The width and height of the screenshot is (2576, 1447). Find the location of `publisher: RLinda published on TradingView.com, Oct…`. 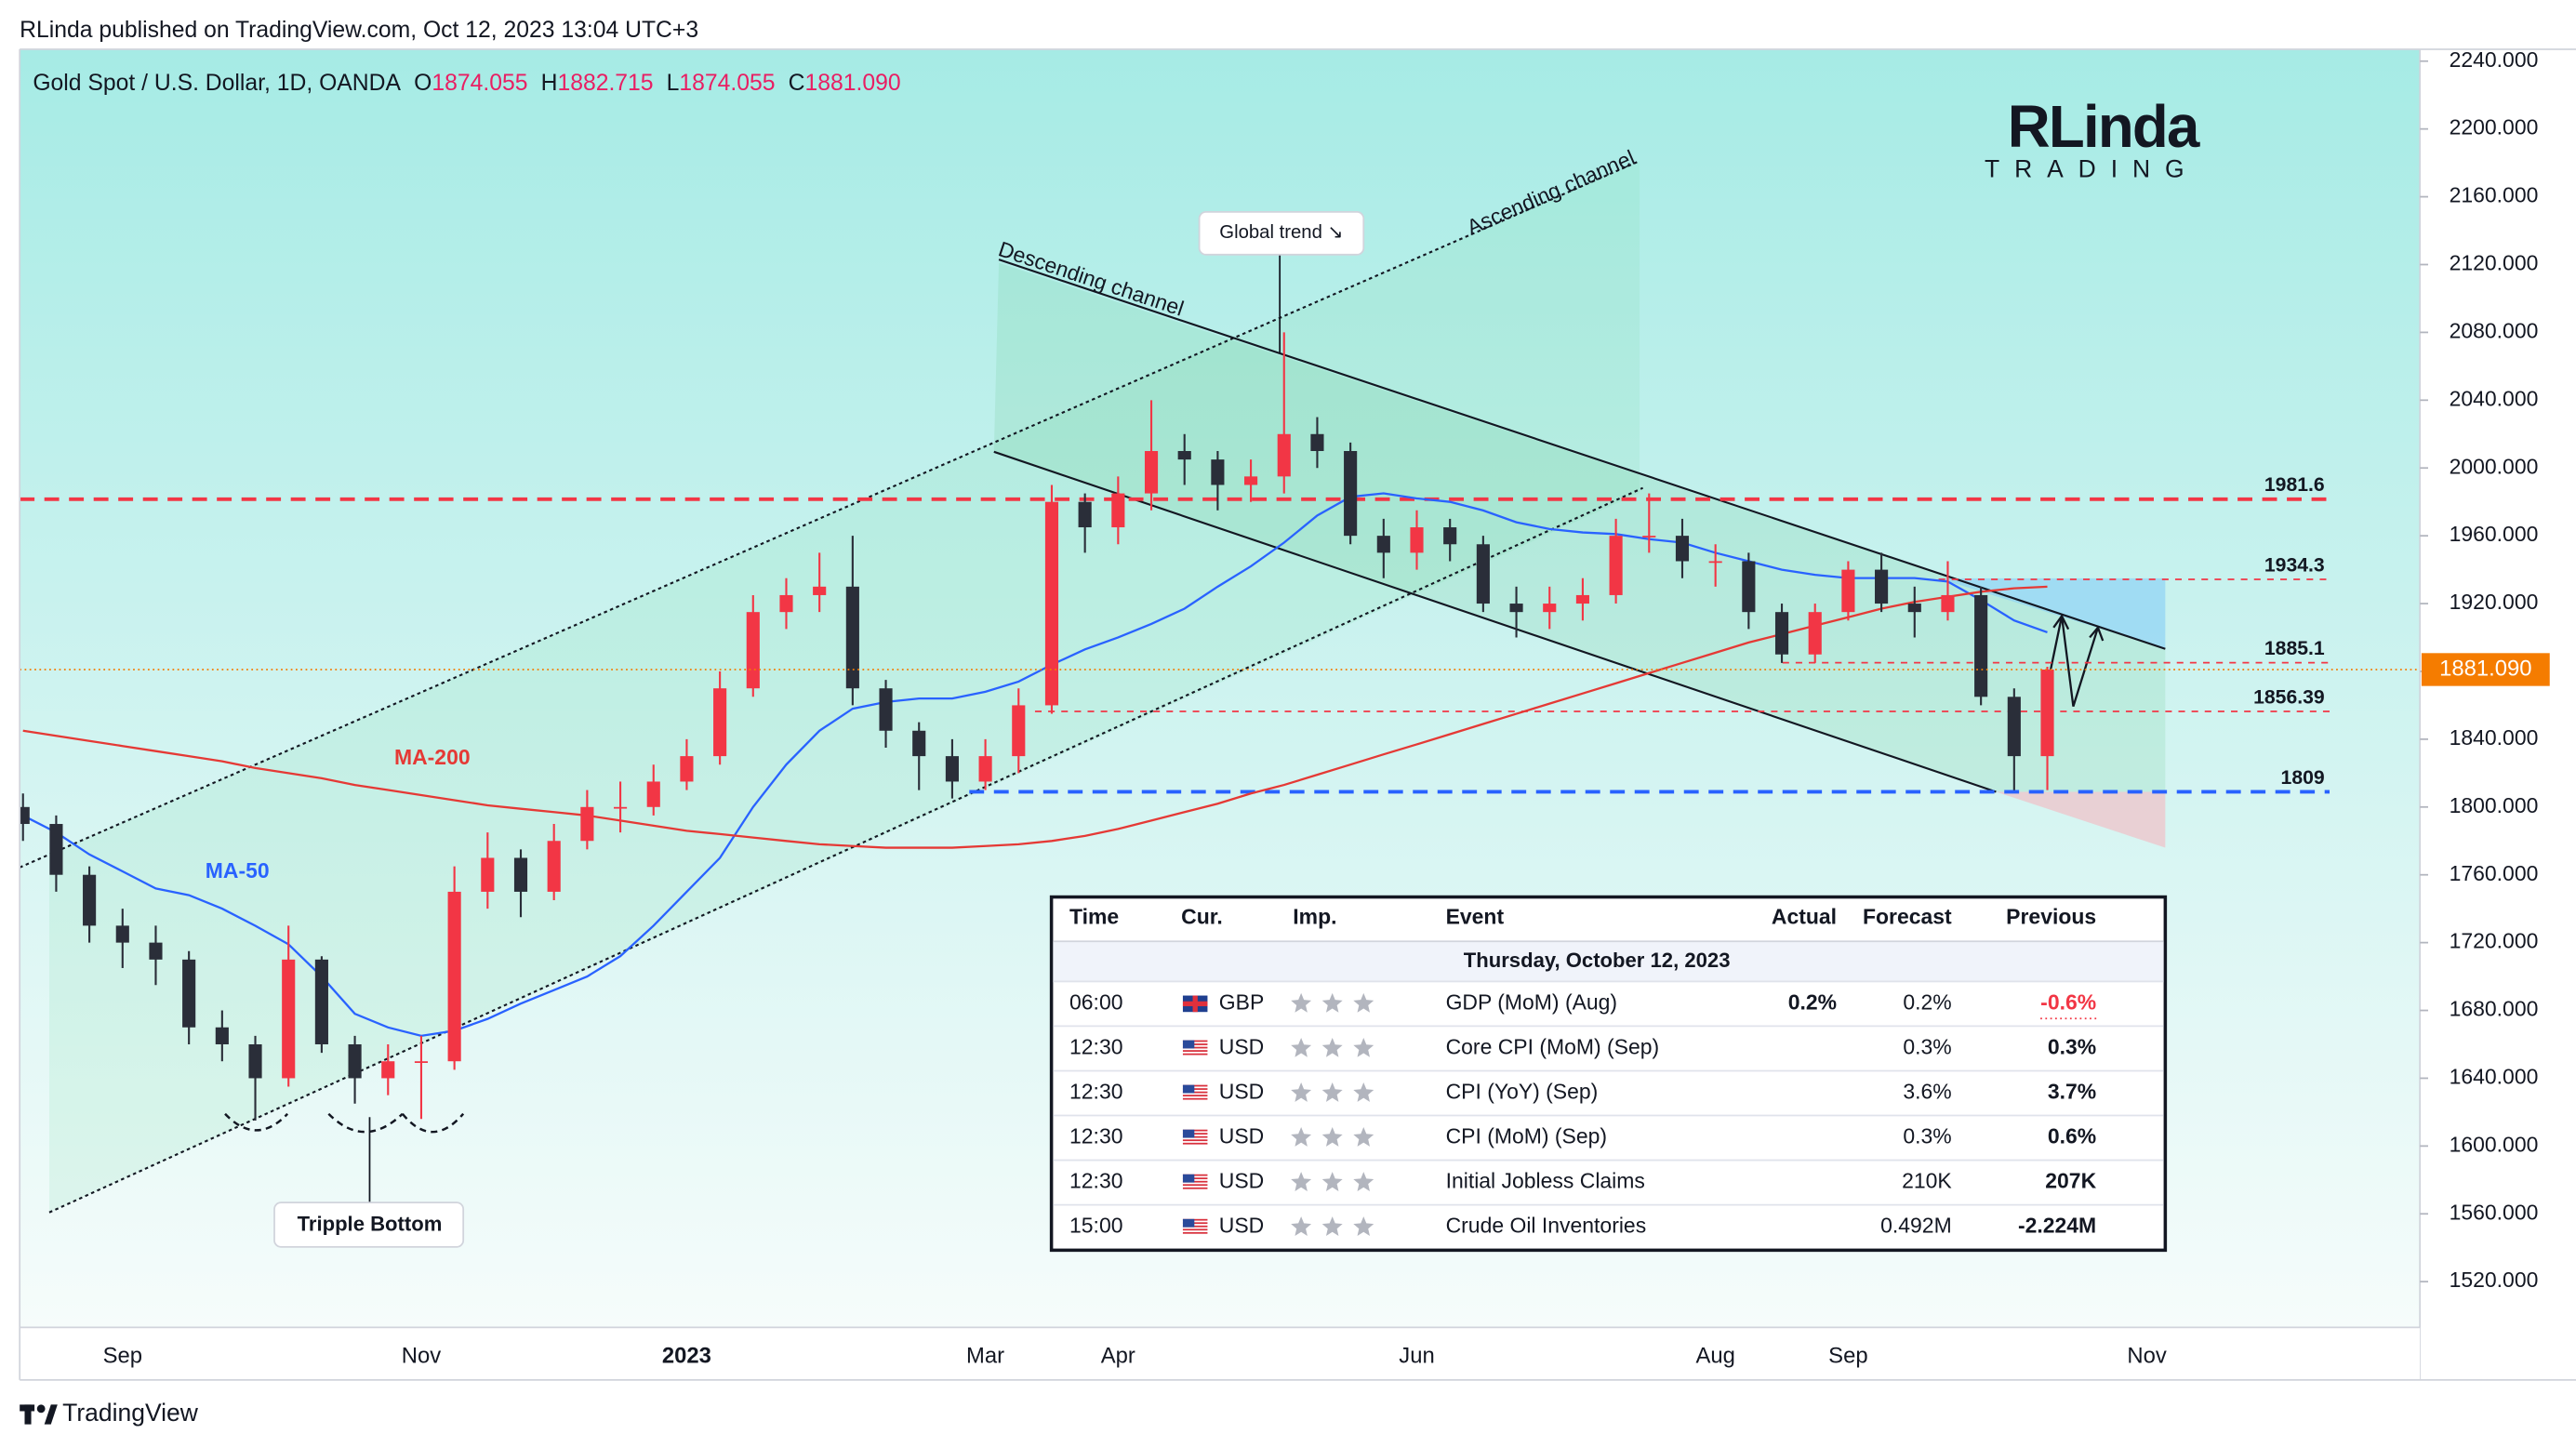

publisher: RLinda published on TradingView.com, Oct… is located at coordinates (359, 31).